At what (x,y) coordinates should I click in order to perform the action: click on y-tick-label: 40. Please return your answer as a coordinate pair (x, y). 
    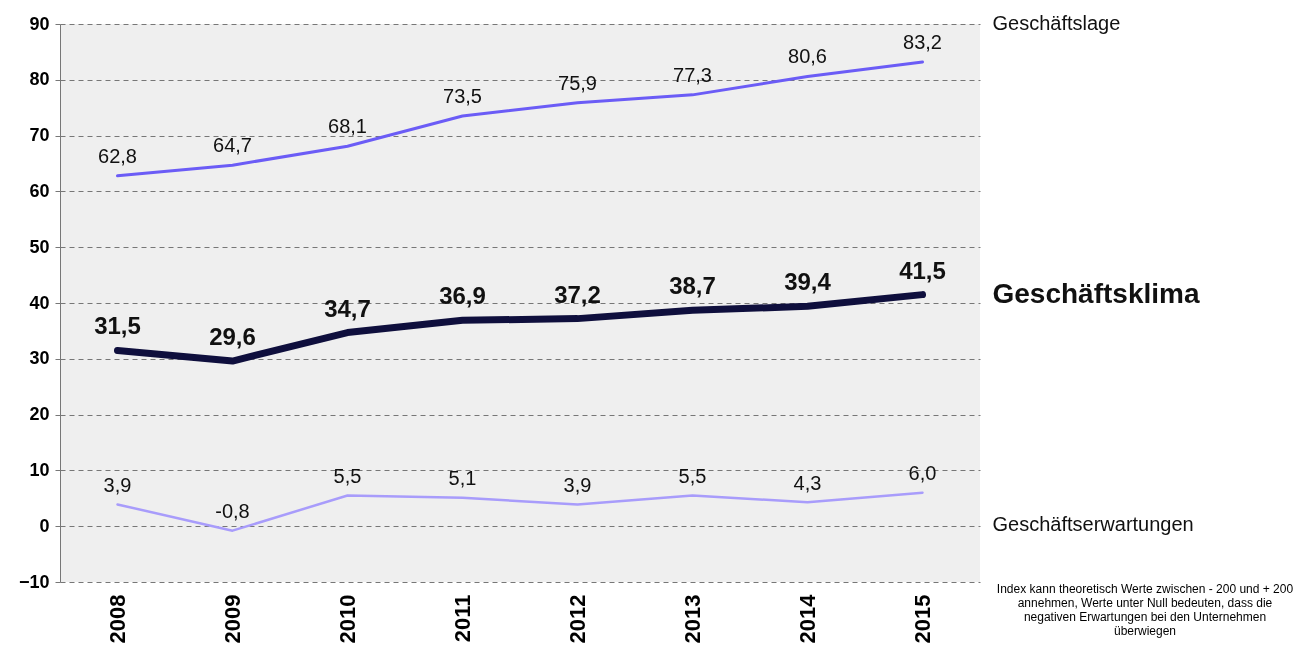
    Looking at the image, I should click on (39, 302).